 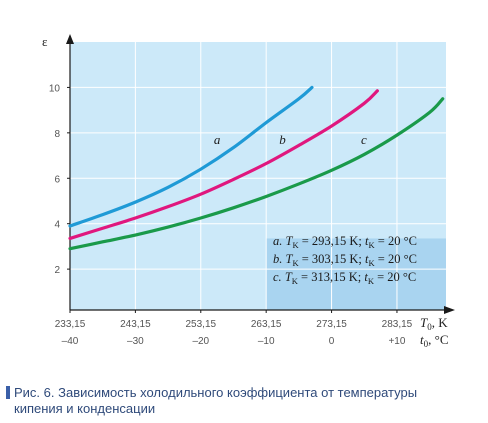 What do you see at coordinates (266, 341) in the screenshot?
I see `x-tick-label-celsius: –10` at bounding box center [266, 341].